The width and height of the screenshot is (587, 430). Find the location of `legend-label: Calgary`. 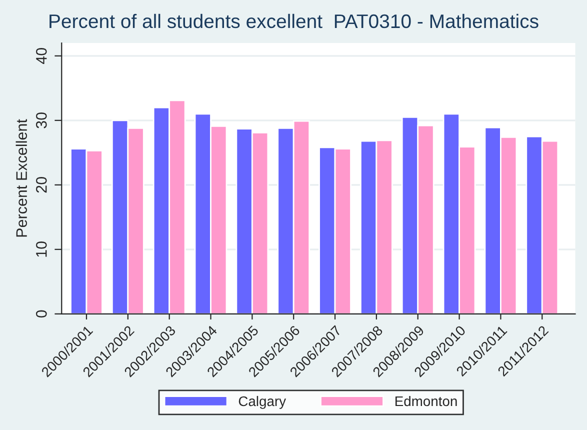

legend-label: Calgary is located at coordinates (262, 402).